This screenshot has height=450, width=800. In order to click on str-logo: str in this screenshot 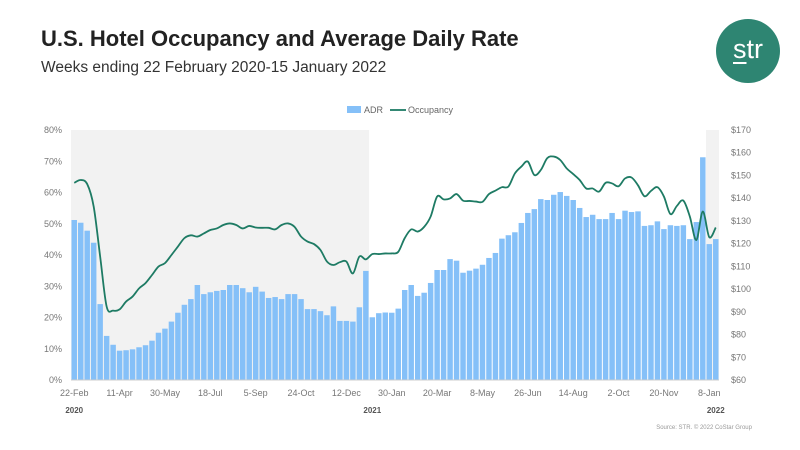, I will do `click(748, 51)`.